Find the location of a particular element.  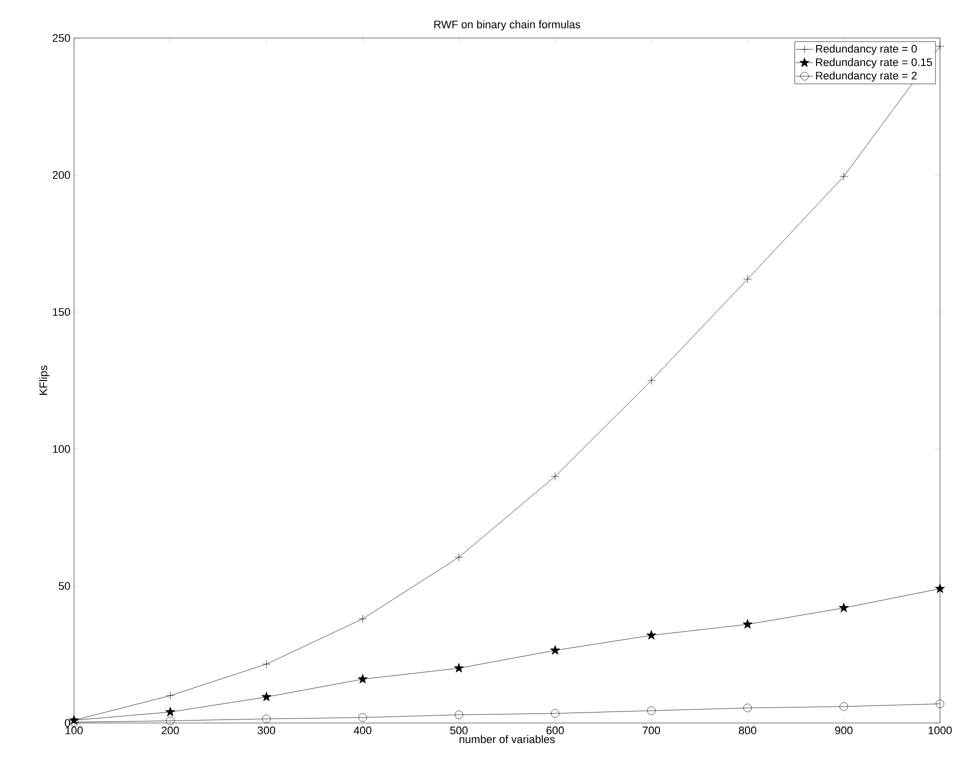

x-tick-label: 700 is located at coordinates (651, 730).